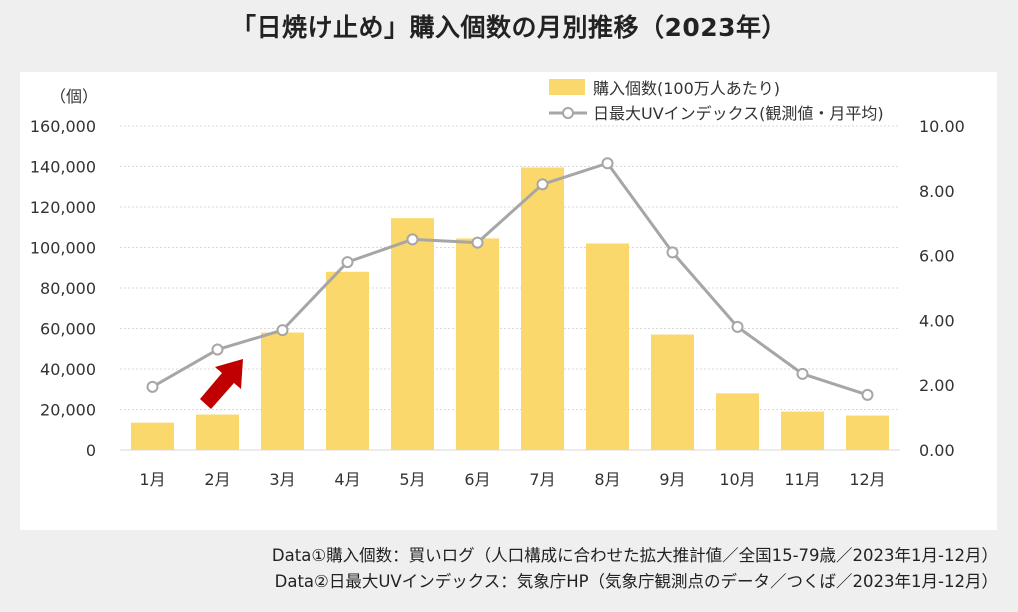  What do you see at coordinates (63, 207) in the screenshot?
I see `y-left-tick-label: 120,000` at bounding box center [63, 207].